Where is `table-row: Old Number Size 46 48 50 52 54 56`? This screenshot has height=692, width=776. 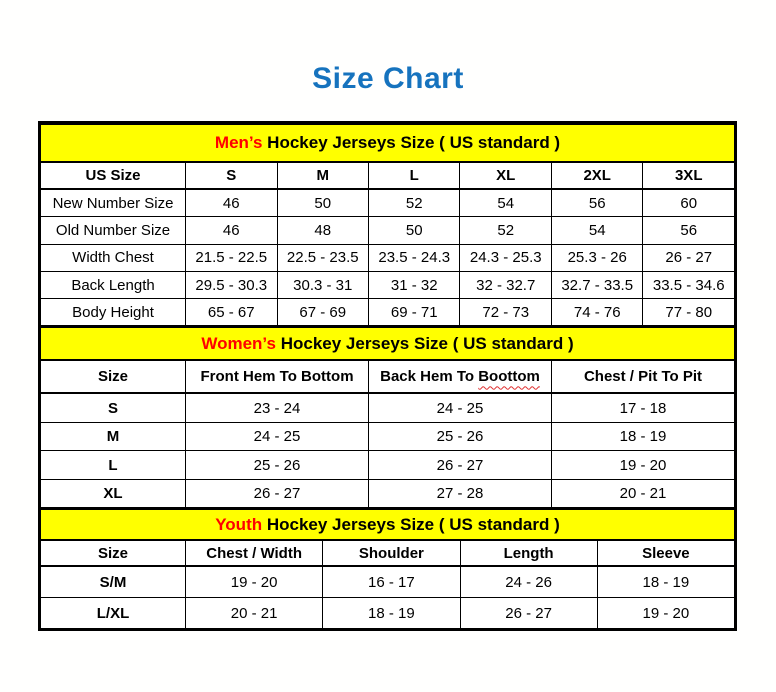
table-row: Old Number Size 46 48 50 52 54 56 is located at coordinates (387, 230).